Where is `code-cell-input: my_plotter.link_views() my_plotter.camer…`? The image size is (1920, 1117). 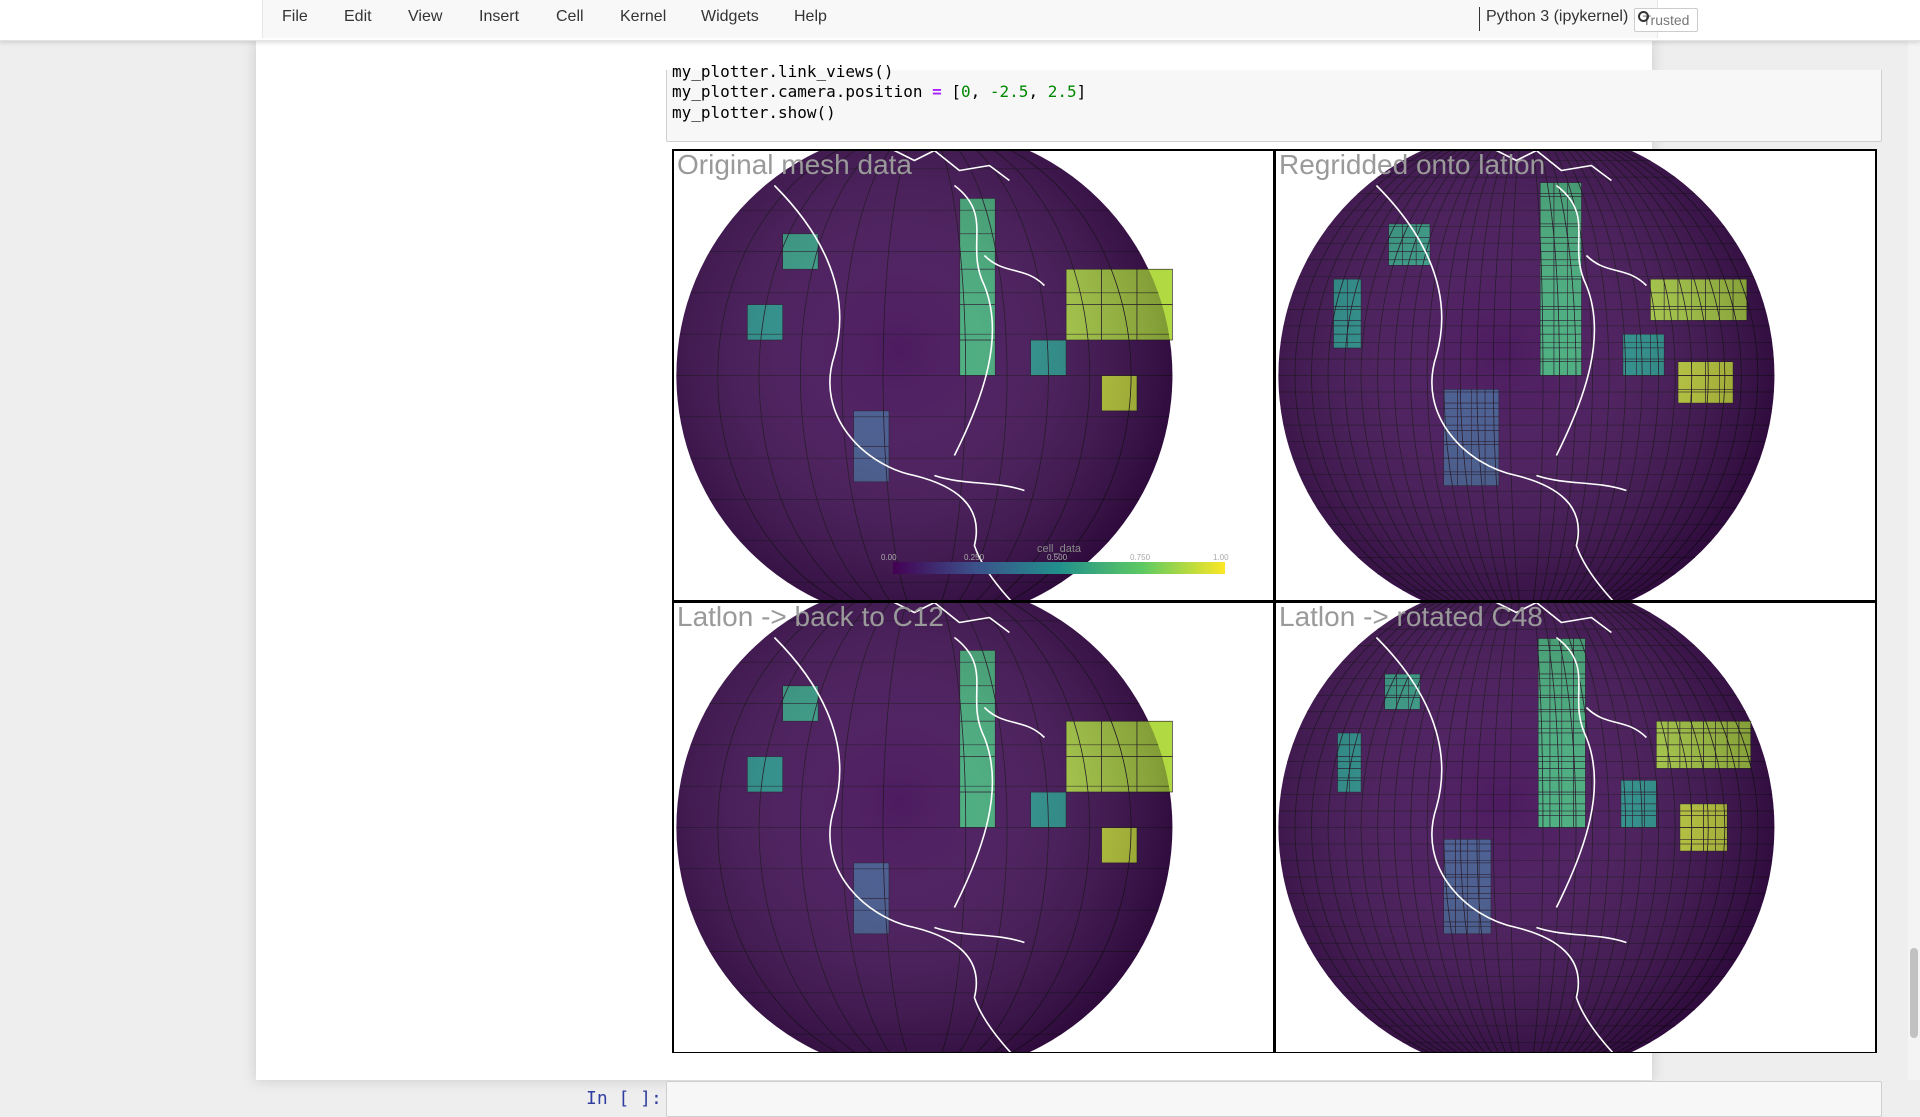 code-cell-input: my_plotter.link_views() my_plotter.camer… is located at coordinates (1274, 102).